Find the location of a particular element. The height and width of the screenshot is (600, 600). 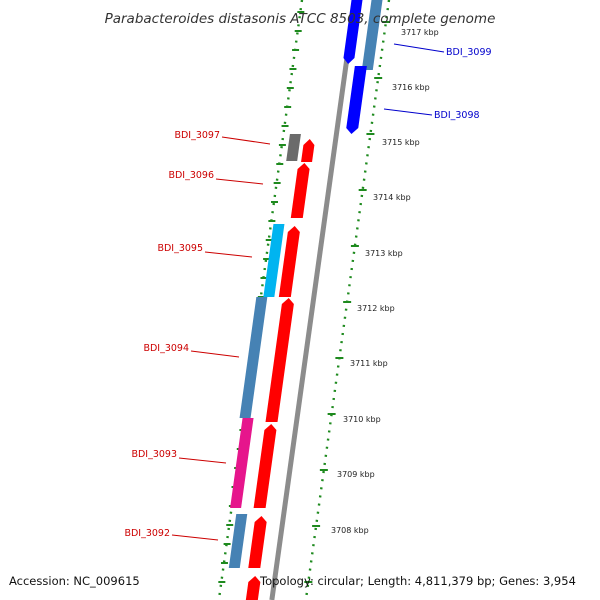

outer-tick-dots is located at coordinates (347, 300).